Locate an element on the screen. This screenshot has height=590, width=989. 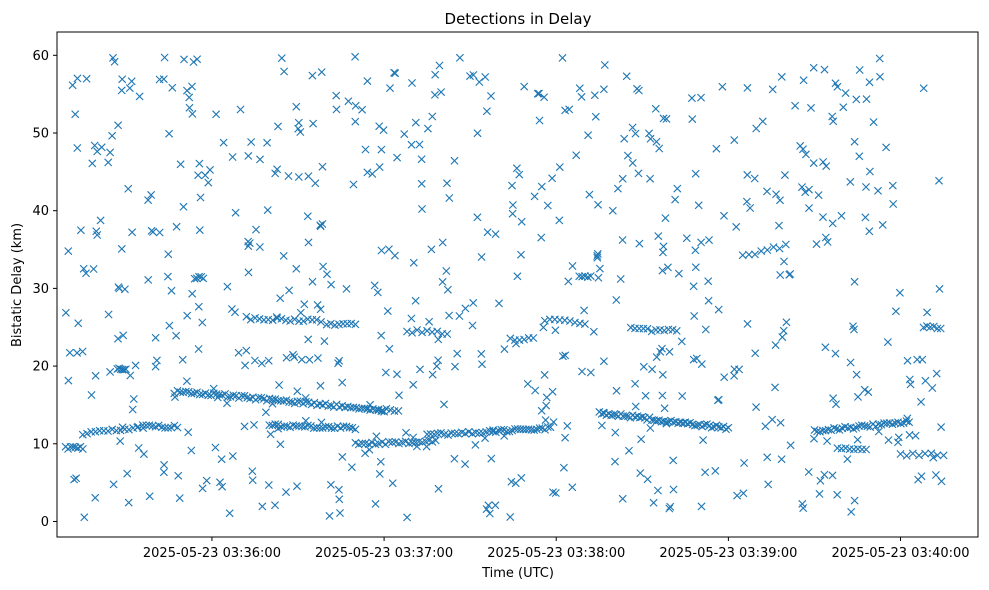
x-tick-label: 2025-05-23 03:39:00 is located at coordinates (728, 553).